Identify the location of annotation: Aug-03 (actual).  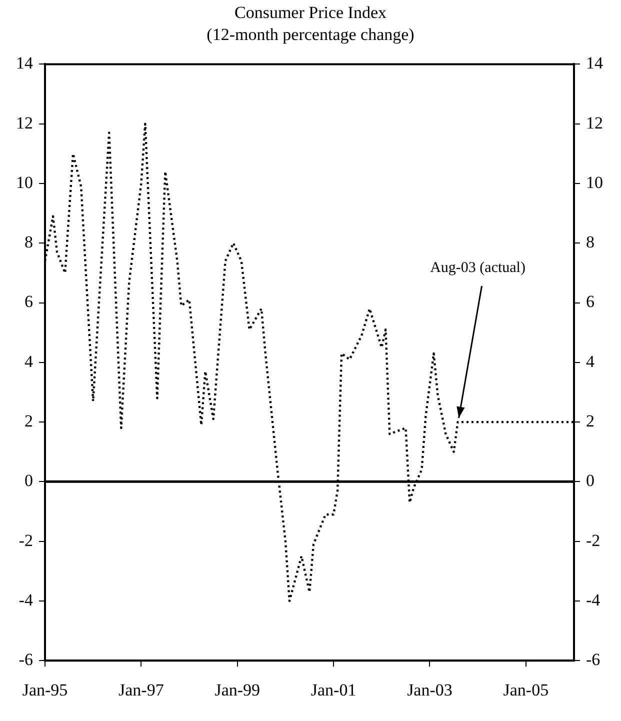
(478, 268).